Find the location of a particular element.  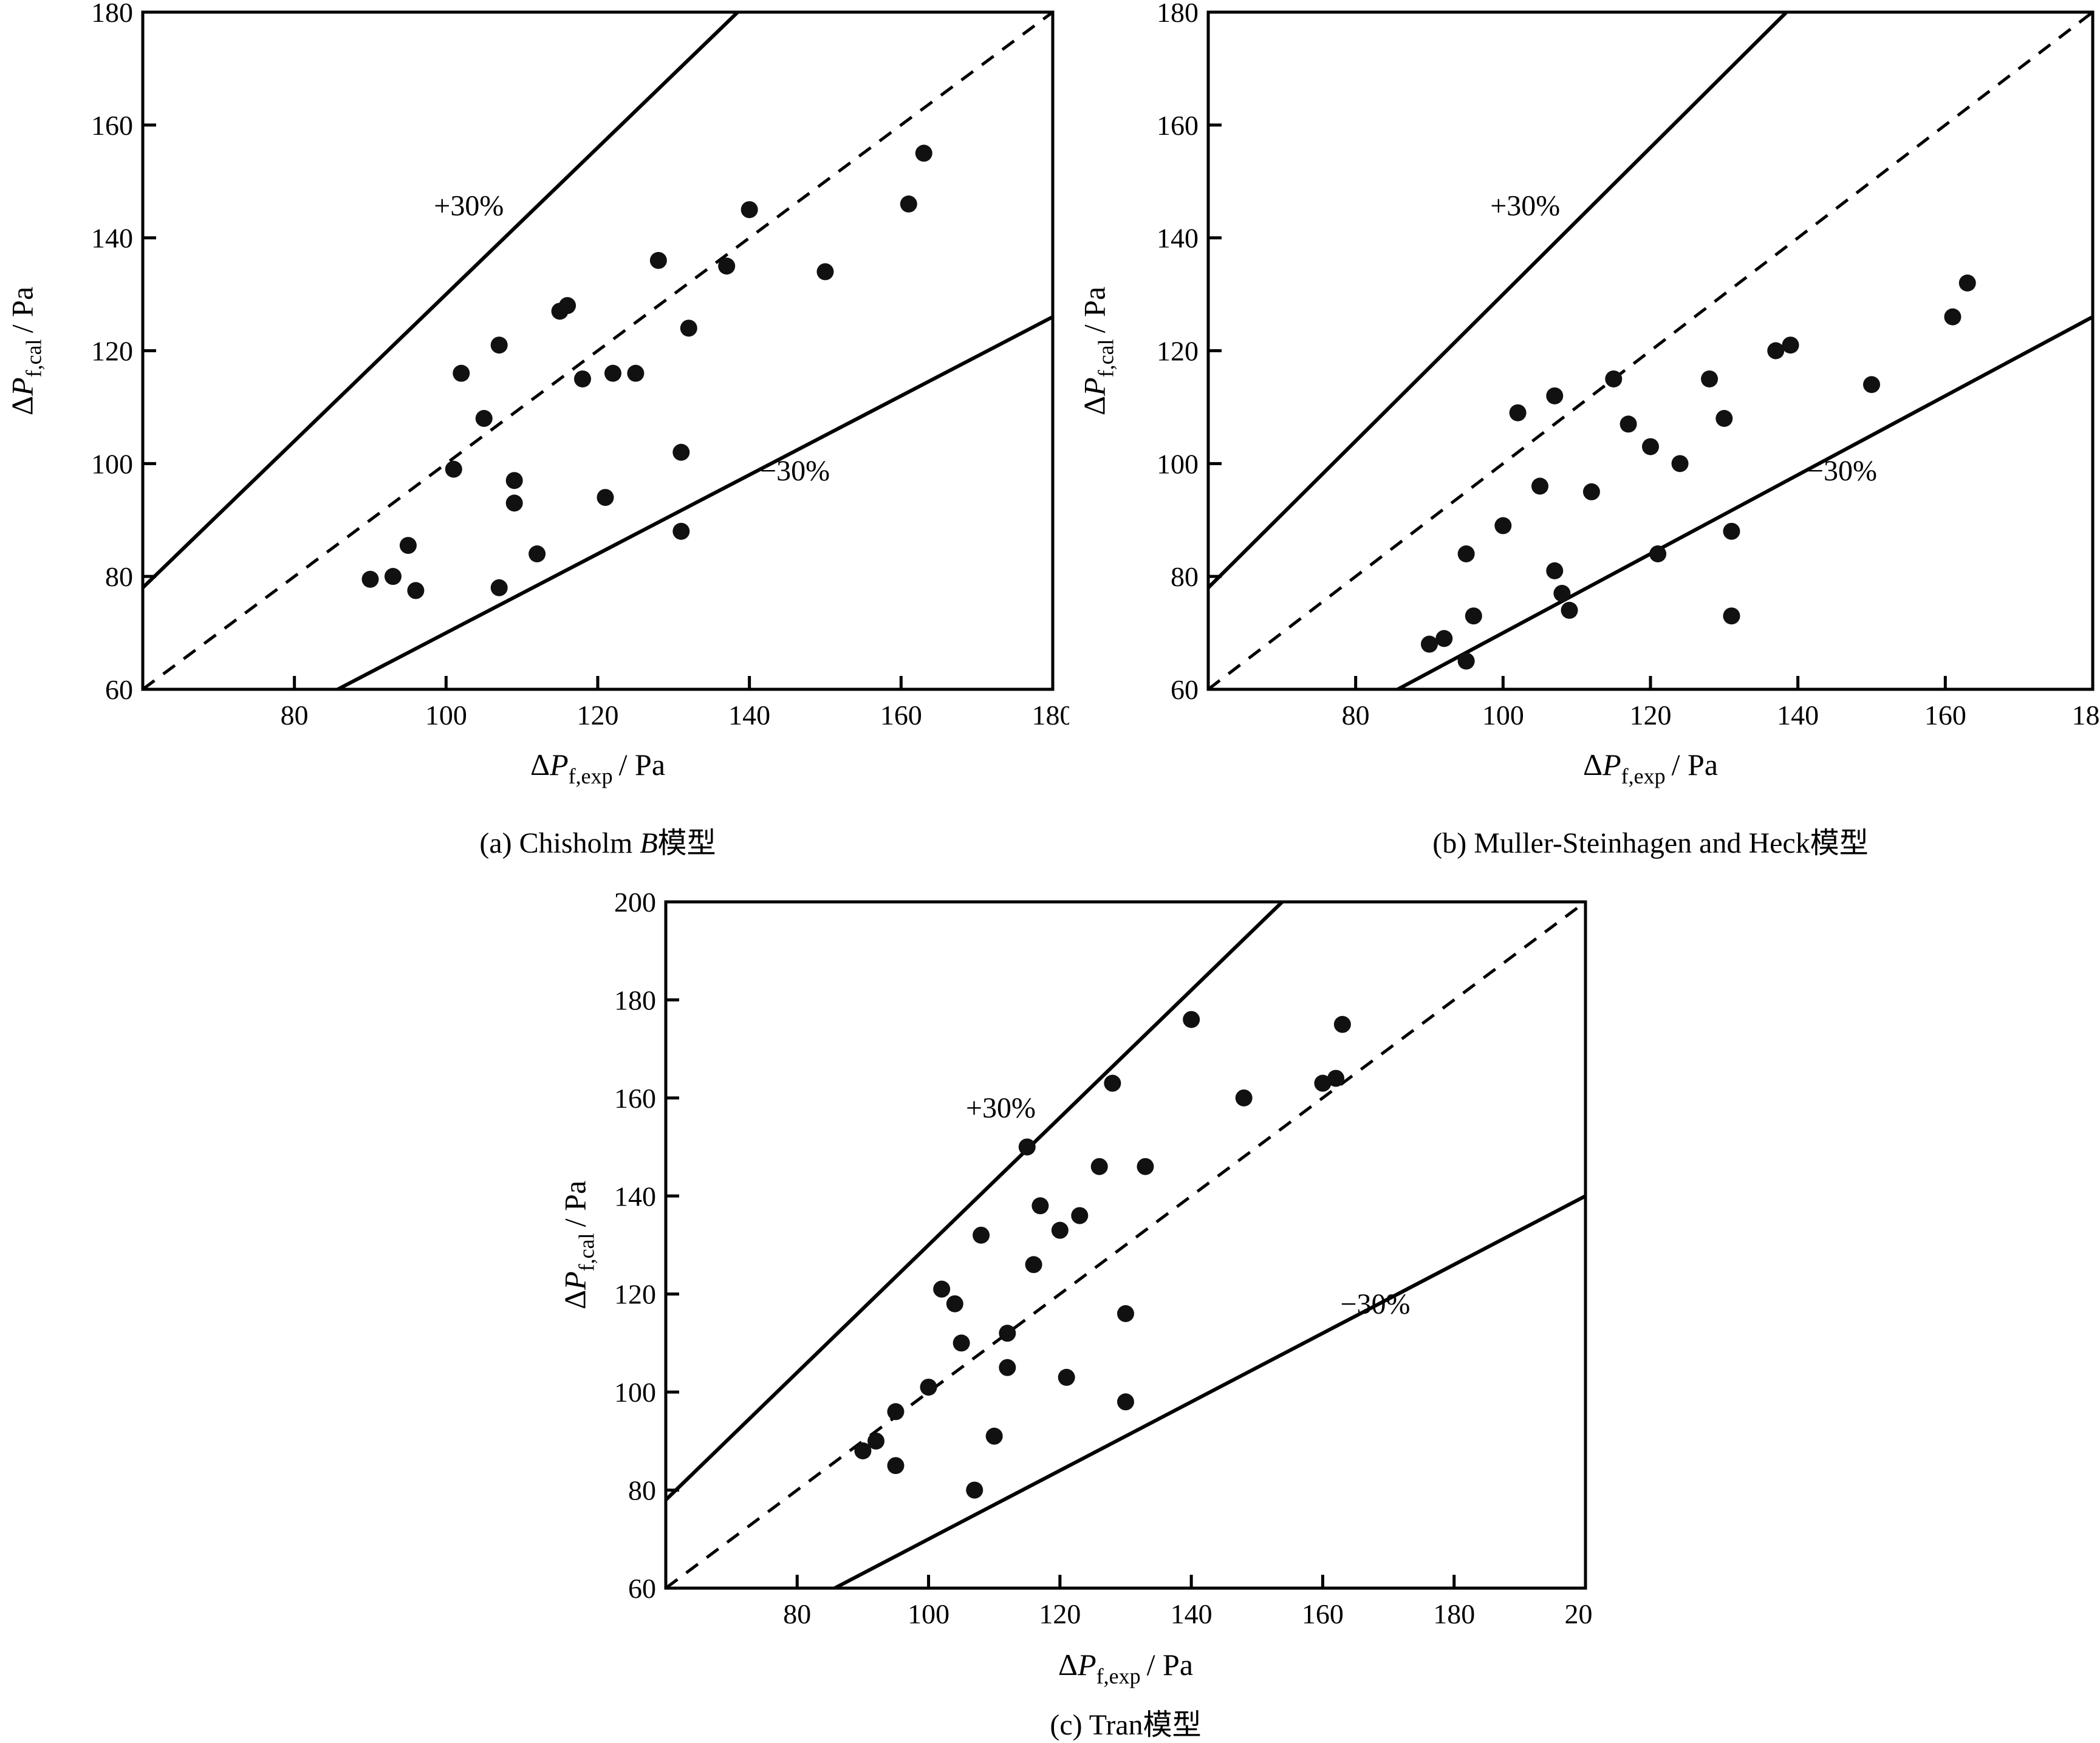

caption-a: (a) Chisholm B模型 is located at coordinates (598, 840).